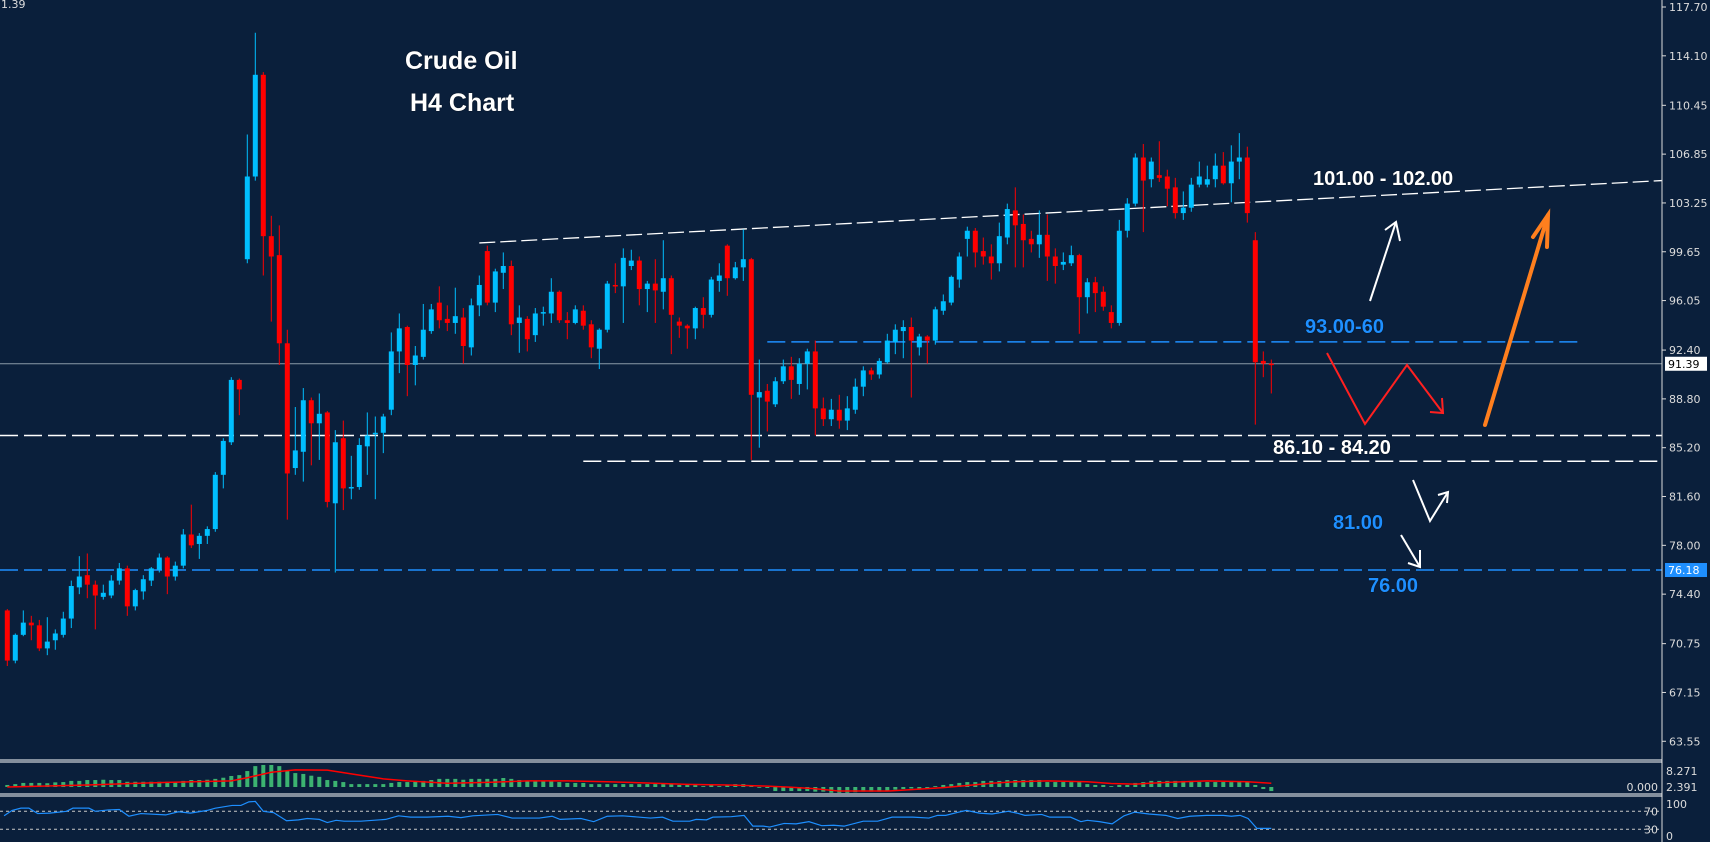 The width and height of the screenshot is (1710, 842). What do you see at coordinates (1685, 594) in the screenshot?
I see `price-tick-label: 74.40` at bounding box center [1685, 594].